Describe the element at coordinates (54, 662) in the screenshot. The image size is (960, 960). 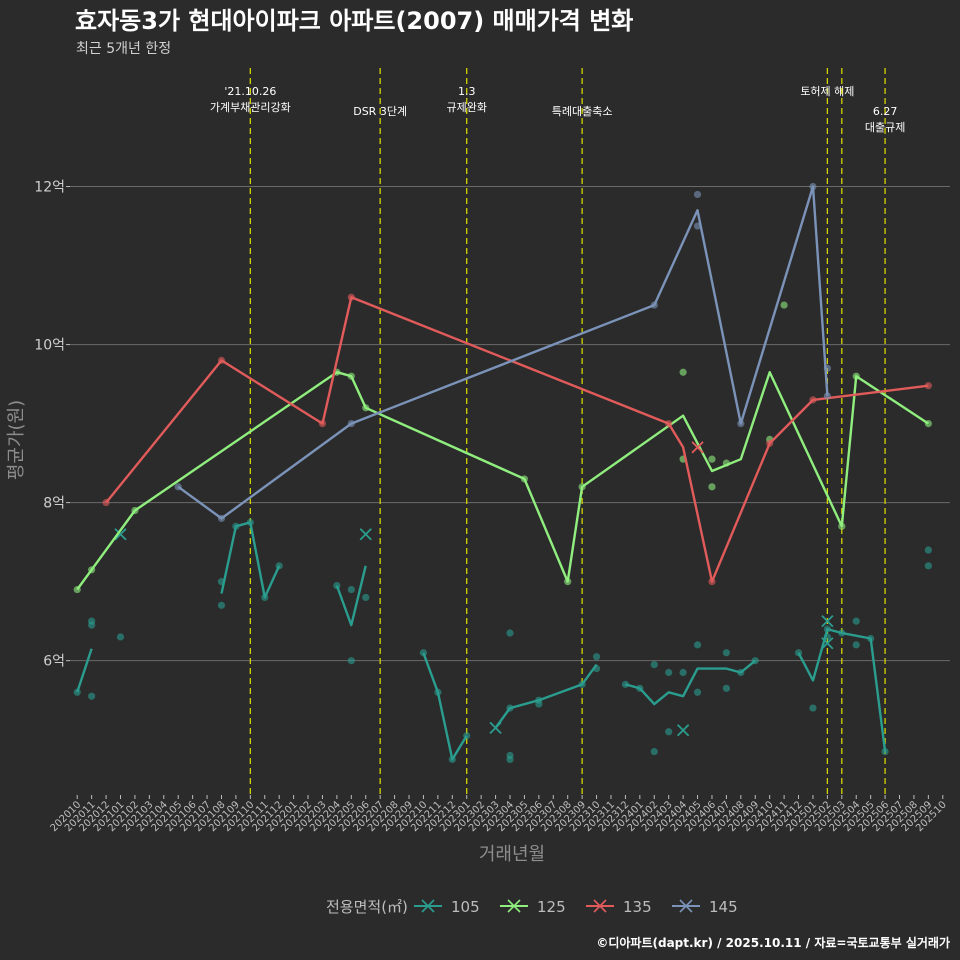
I see `y-tick-label: 6억` at that location.